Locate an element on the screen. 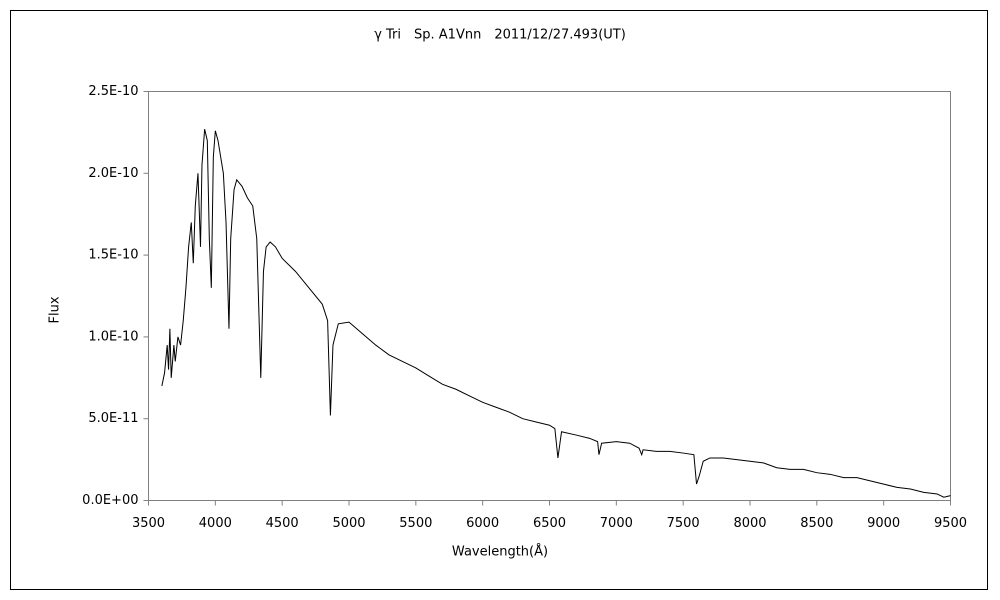 This screenshot has height=600, width=1000. x-tick-label: 4000 is located at coordinates (215, 523).